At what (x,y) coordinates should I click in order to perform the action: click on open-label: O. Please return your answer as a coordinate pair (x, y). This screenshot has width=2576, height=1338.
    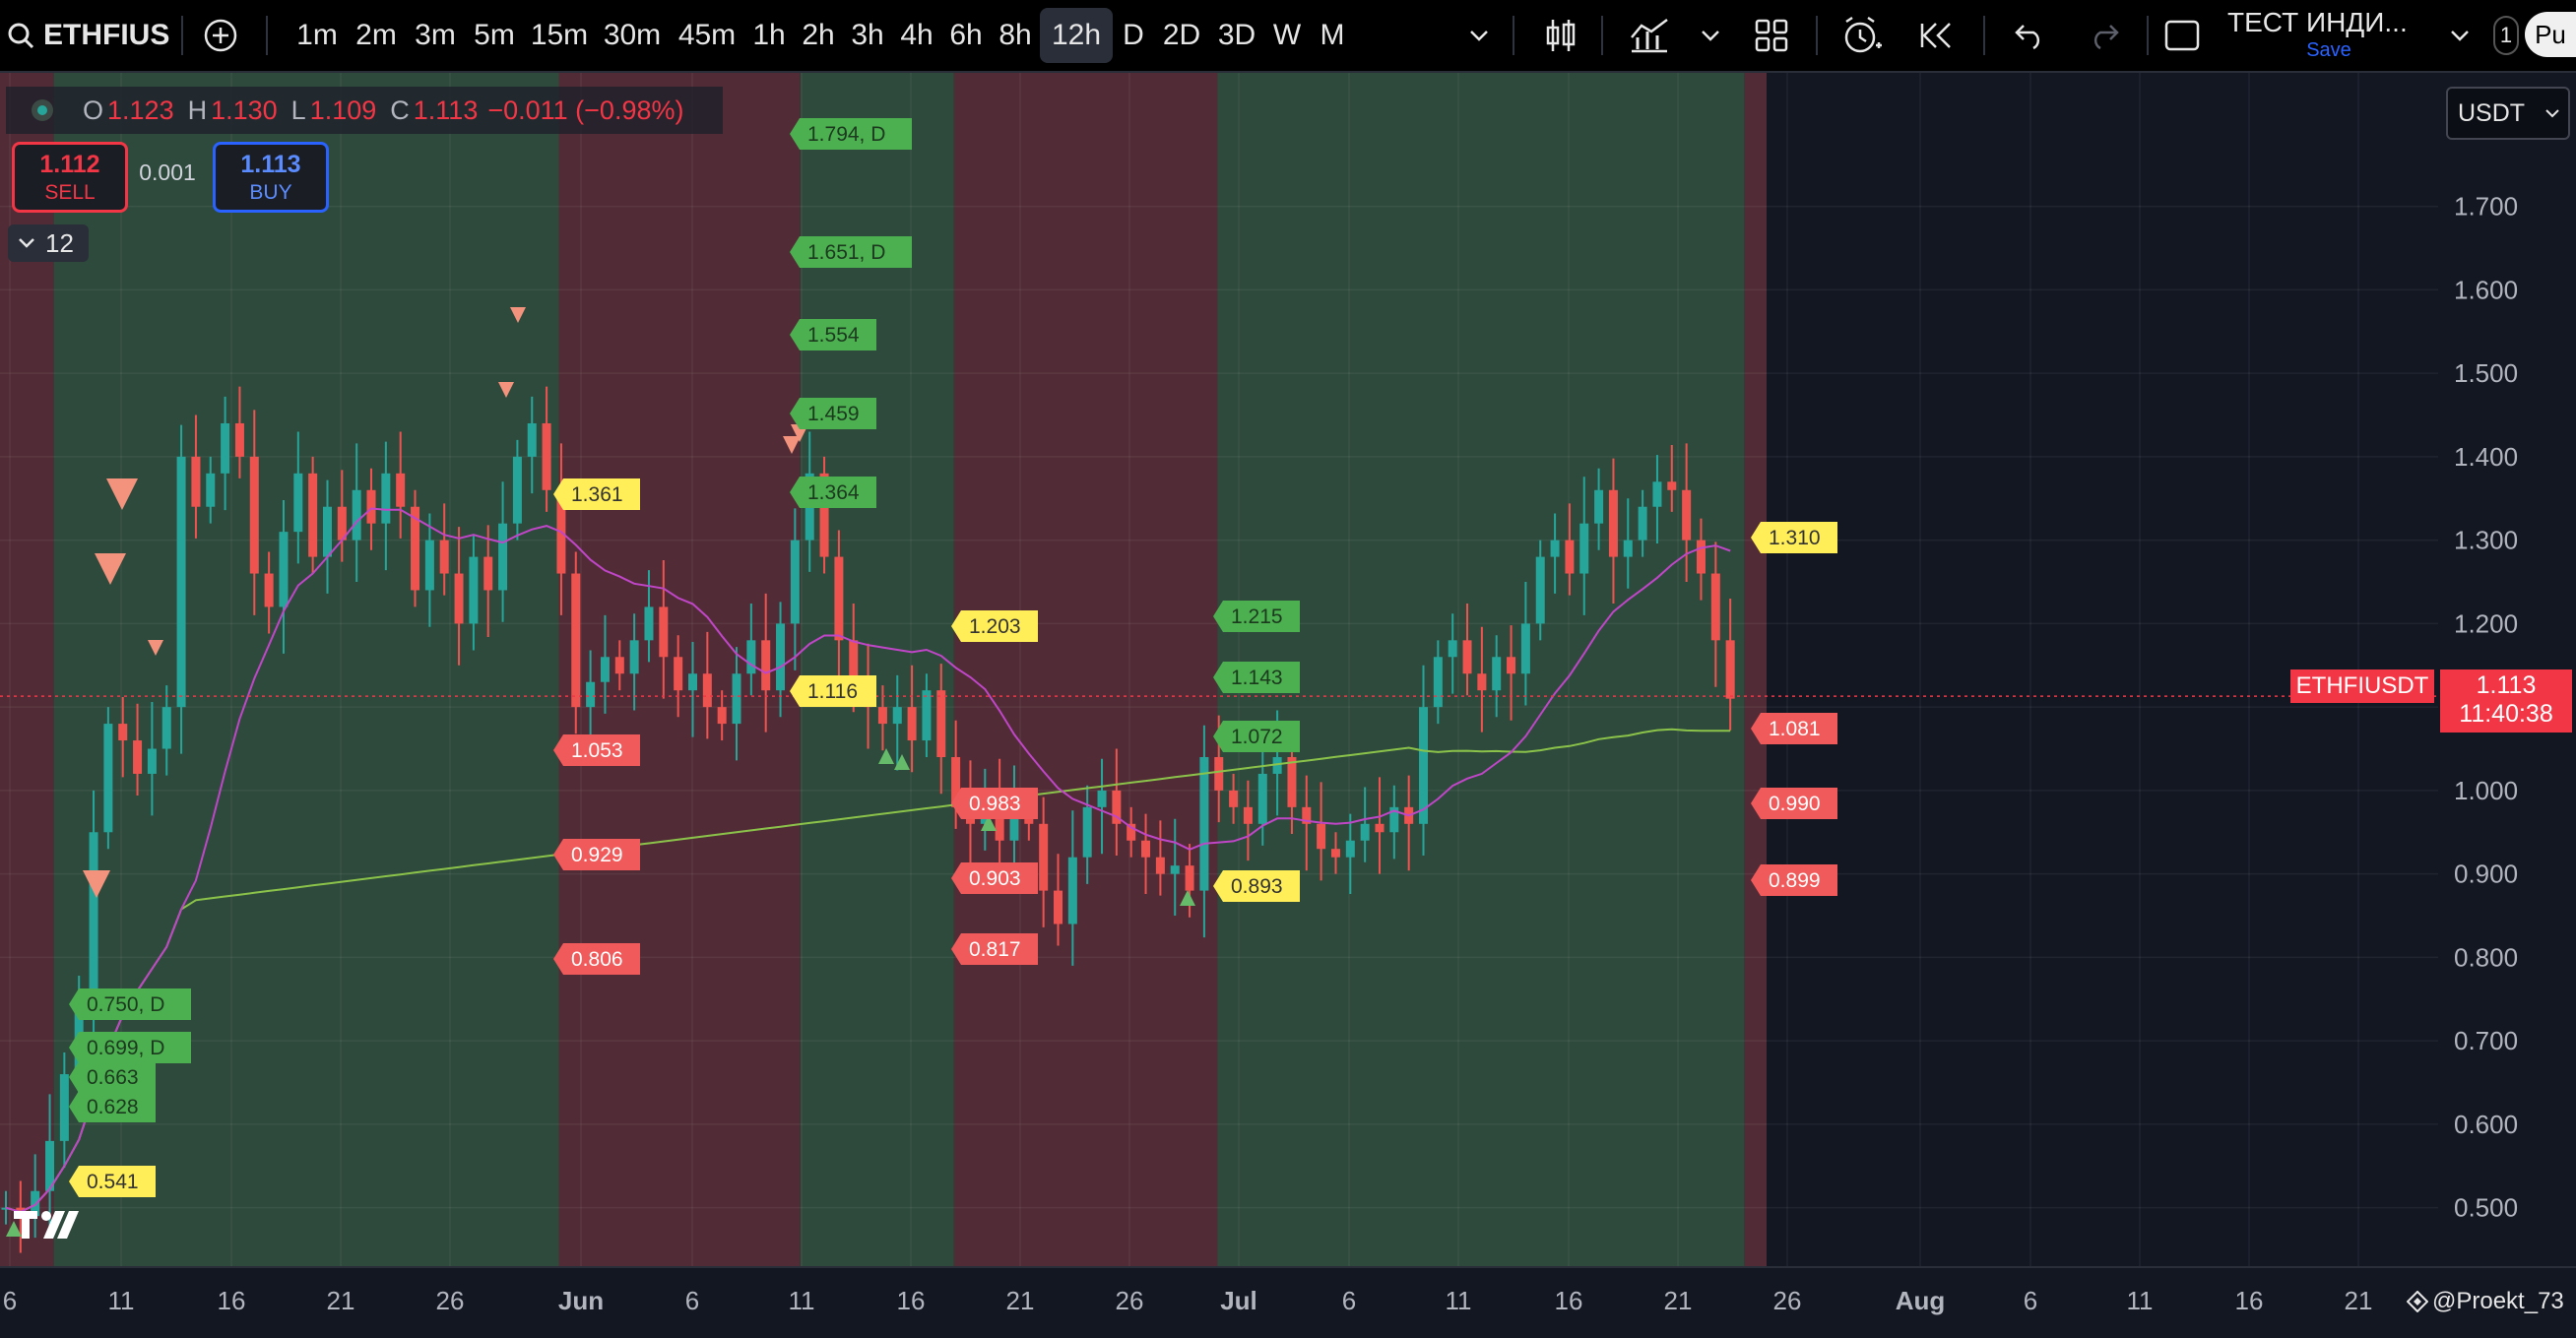
    Looking at the image, I should click on (93, 110).